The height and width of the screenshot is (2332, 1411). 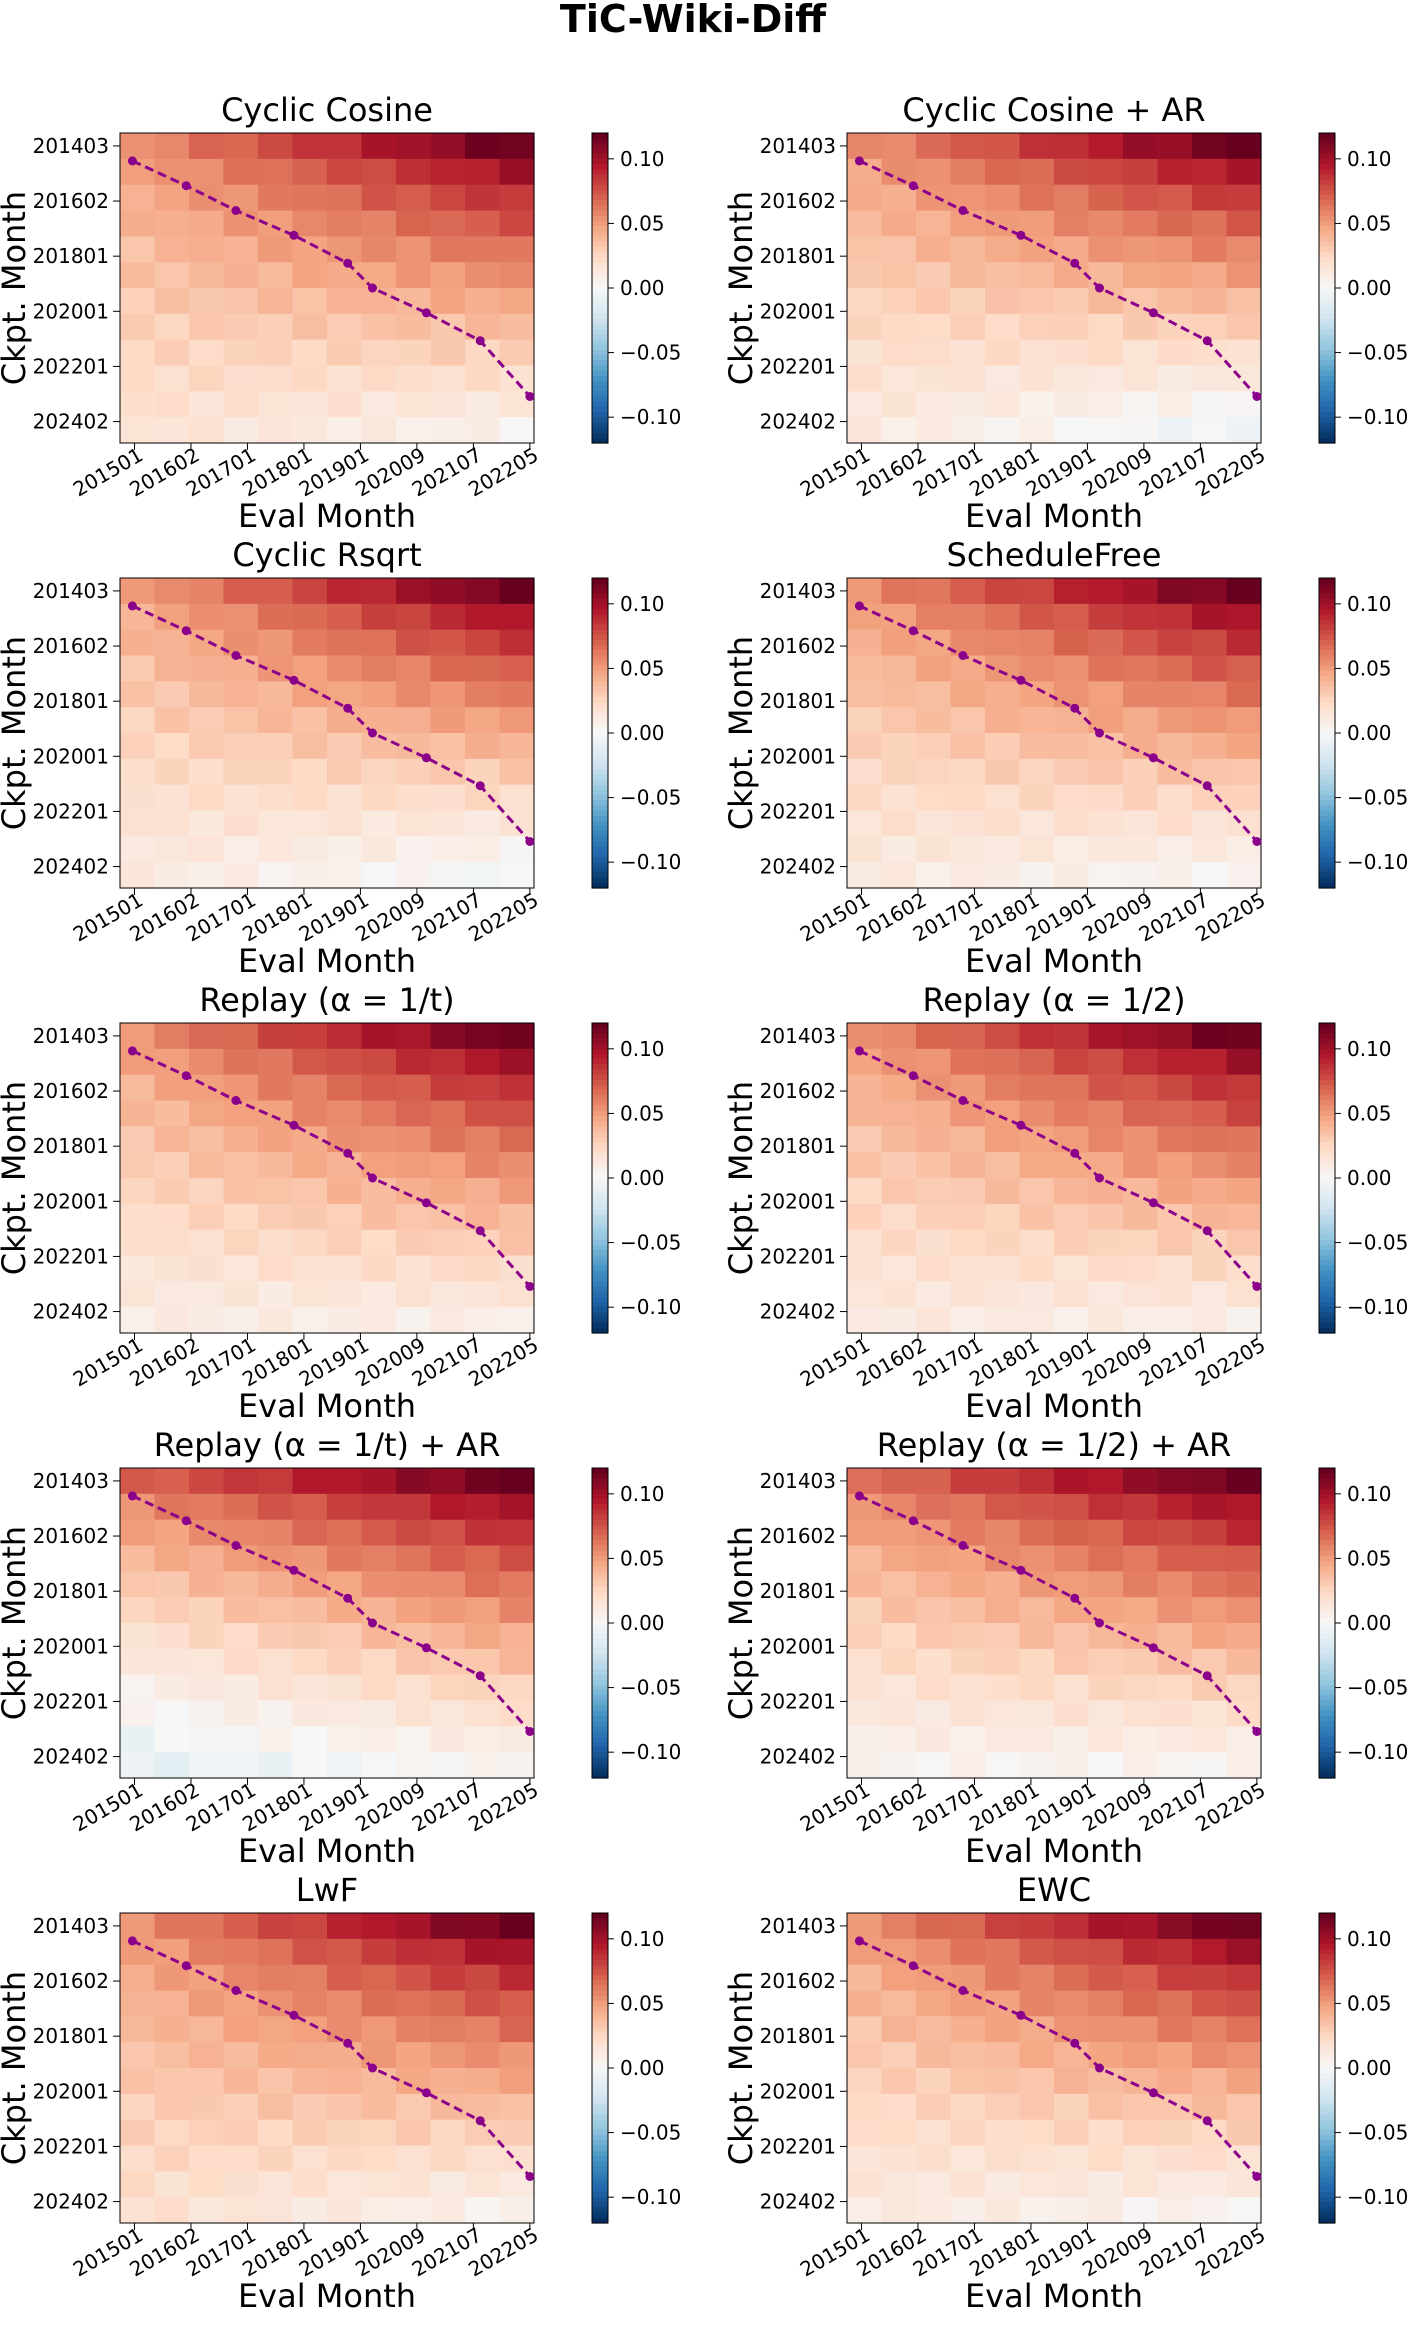 I want to click on y-tick-label: 202201, so click(x=71, y=1256).